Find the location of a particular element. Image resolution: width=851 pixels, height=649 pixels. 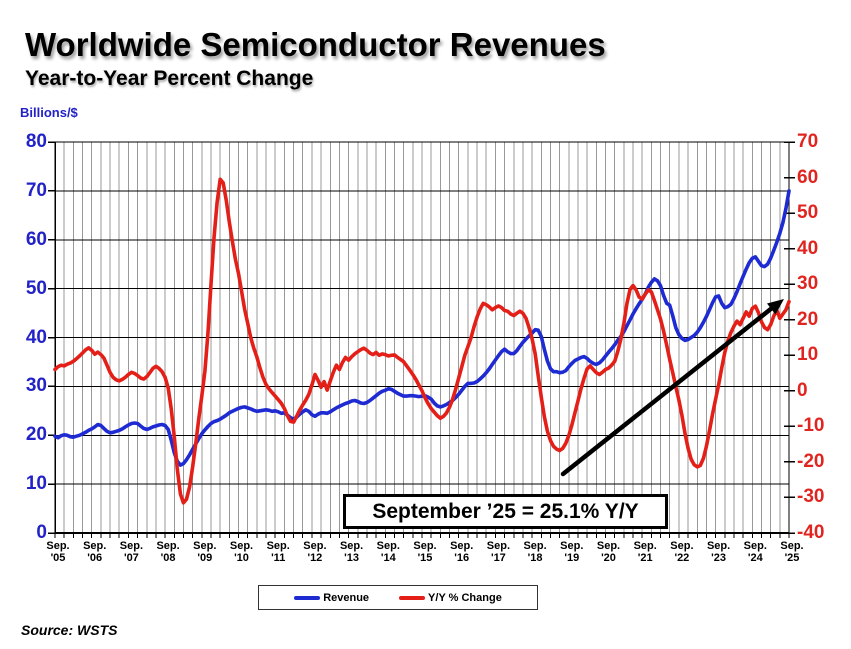

page-title: Worldwide Semiconductor Revenues is located at coordinates (315, 44).